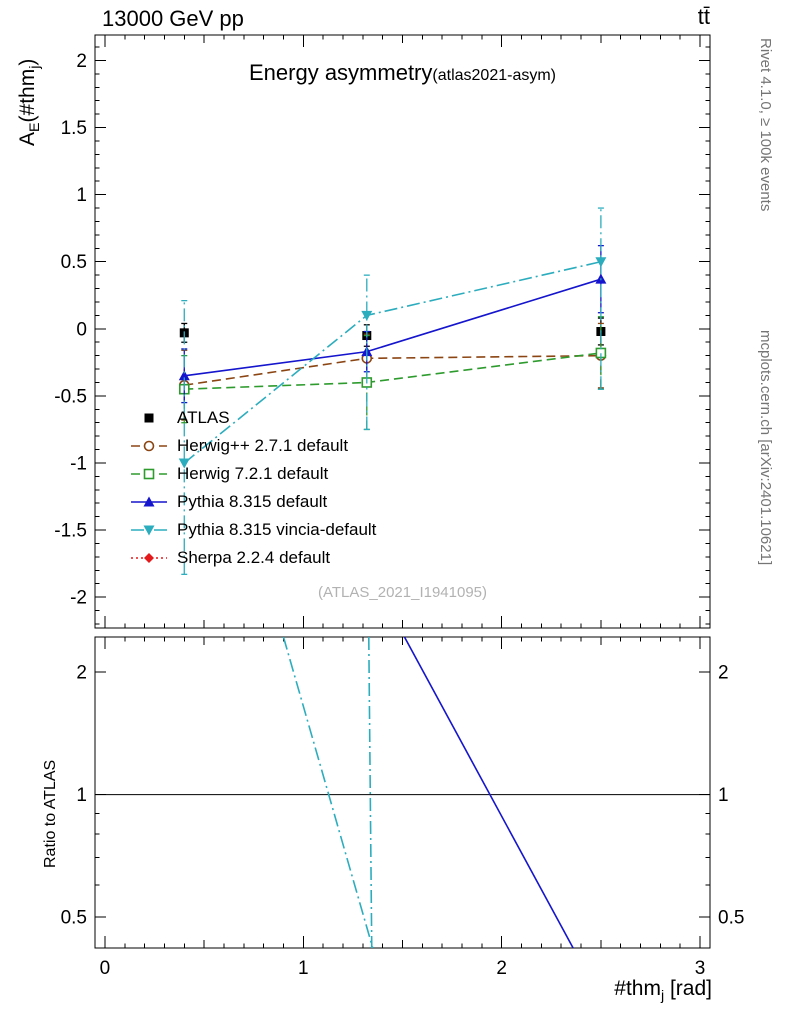 The height and width of the screenshot is (1024, 786). What do you see at coordinates (501, 968) in the screenshot?
I see `x-tick-label: 2` at bounding box center [501, 968].